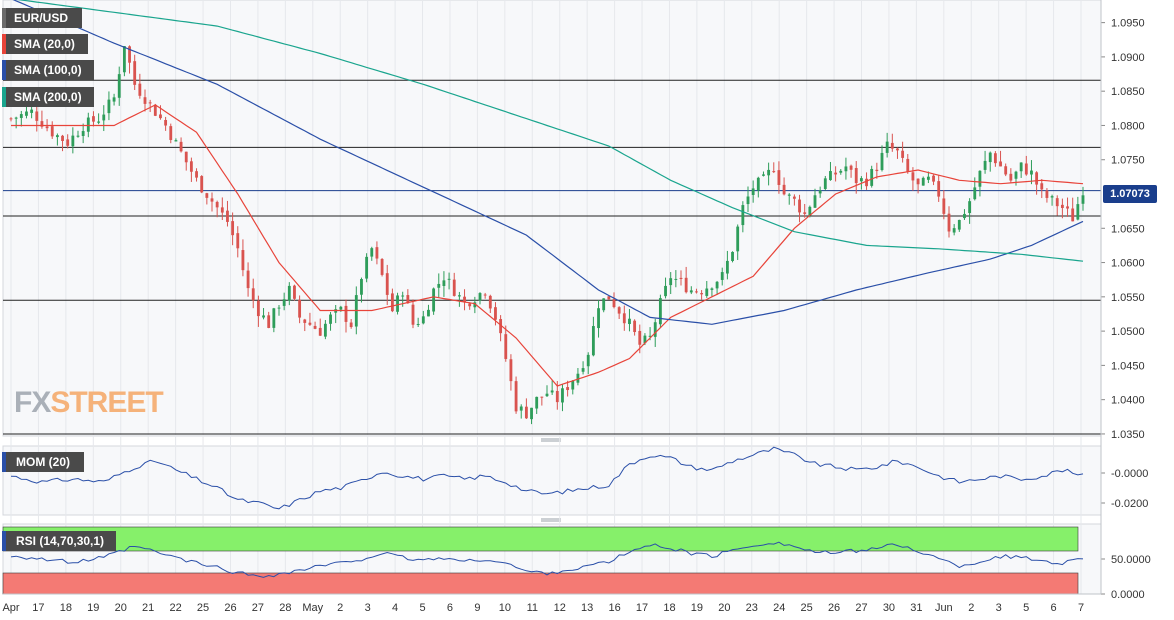 This screenshot has height=620, width=1174. I want to click on x-tick-label: Apr, so click(10, 608).